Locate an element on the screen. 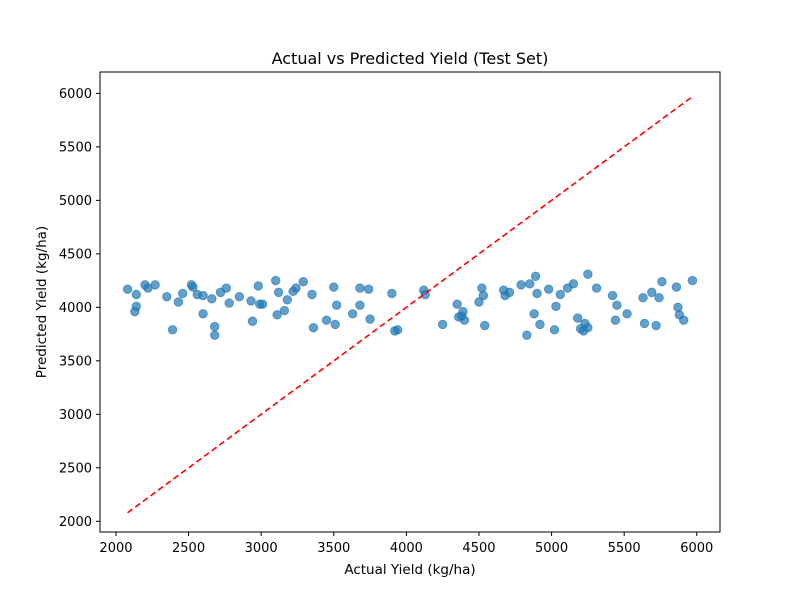 Image resolution: width=800 pixels, height=600 pixels. y-axis-label: Predicted Yield (kg/ha) is located at coordinates (42, 302).